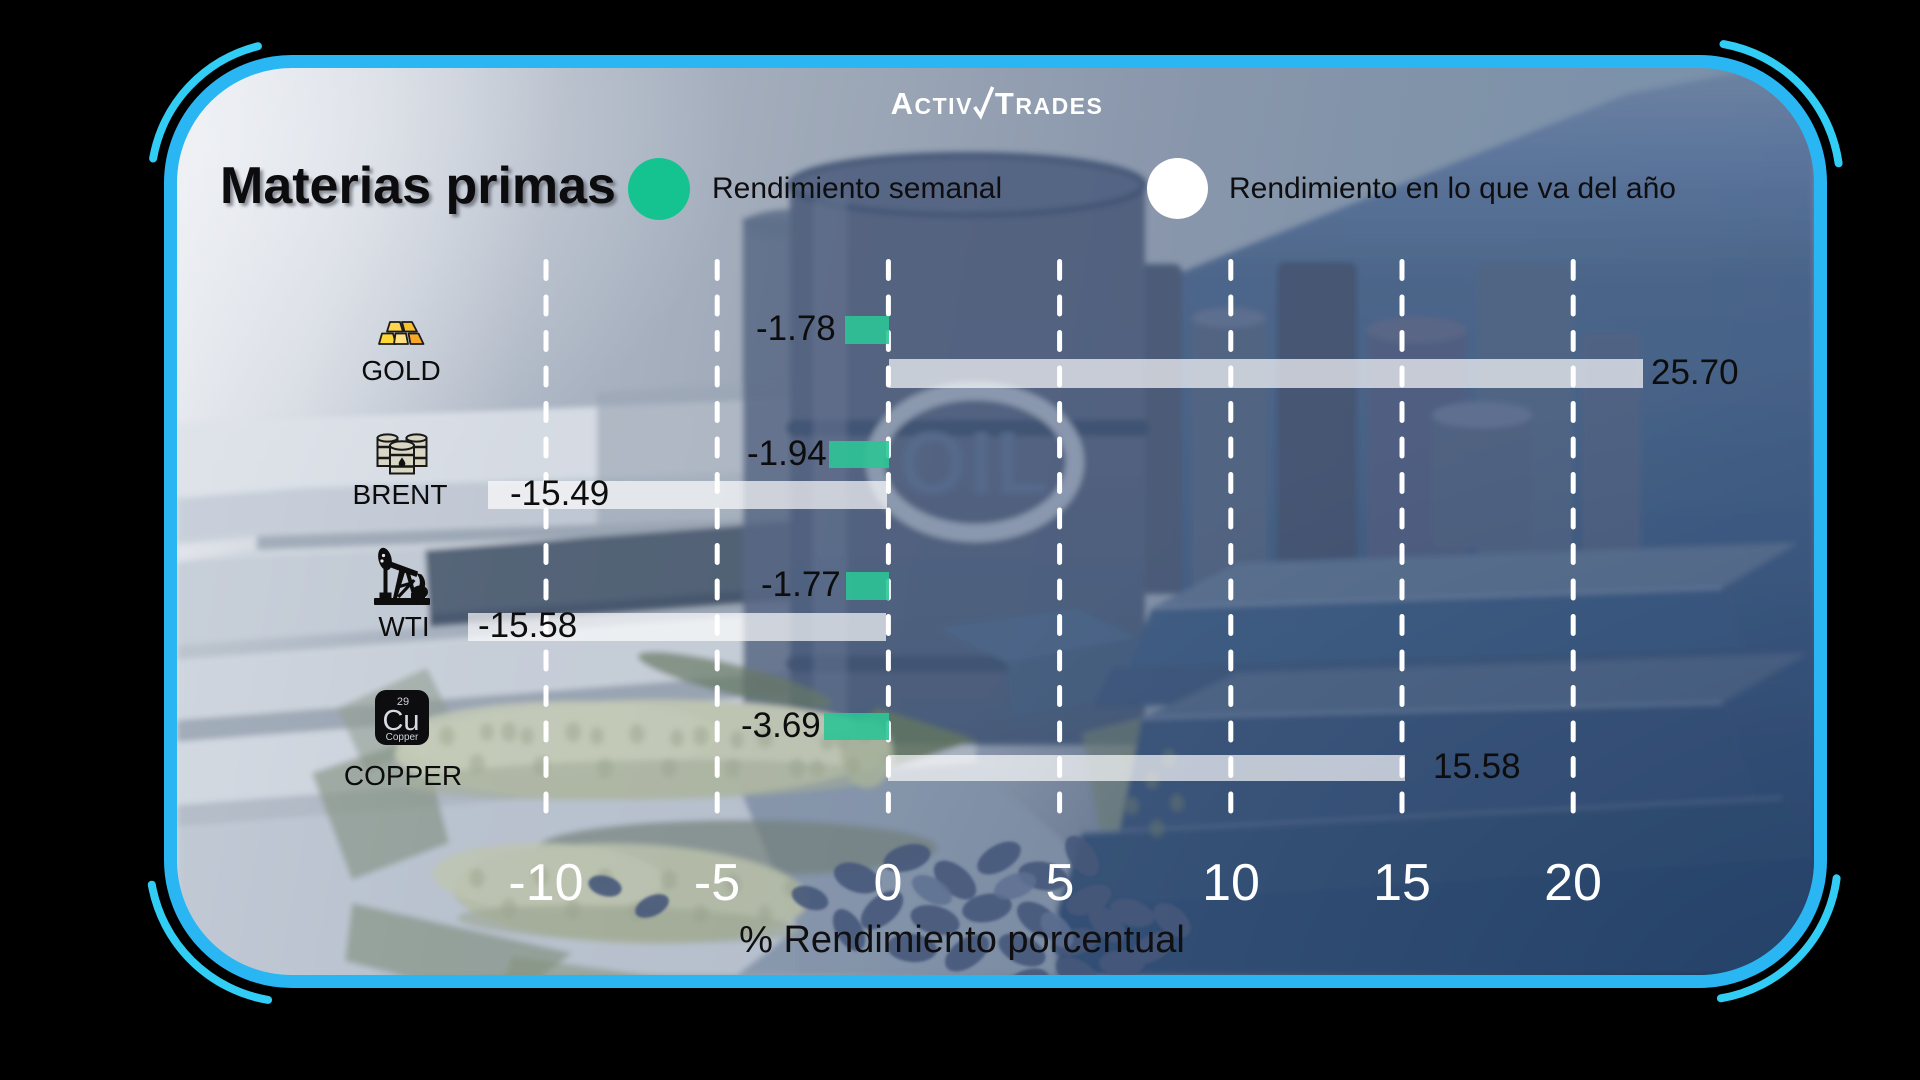 The height and width of the screenshot is (1080, 1920). Describe the element at coordinates (400, 721) in the screenshot. I see `svg-text: Cu` at that location.